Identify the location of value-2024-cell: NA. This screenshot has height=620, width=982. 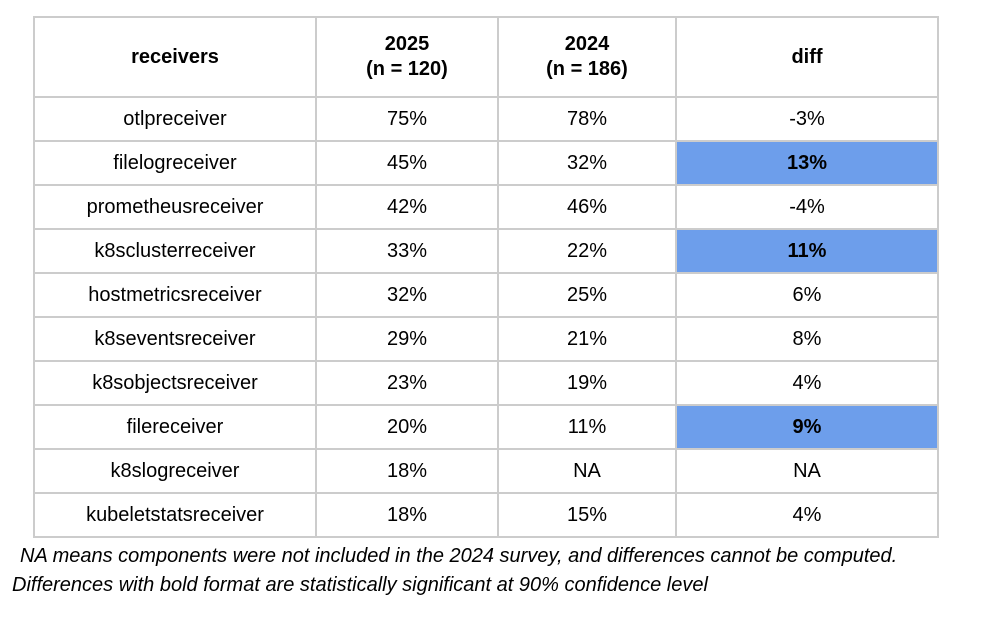
(587, 471).